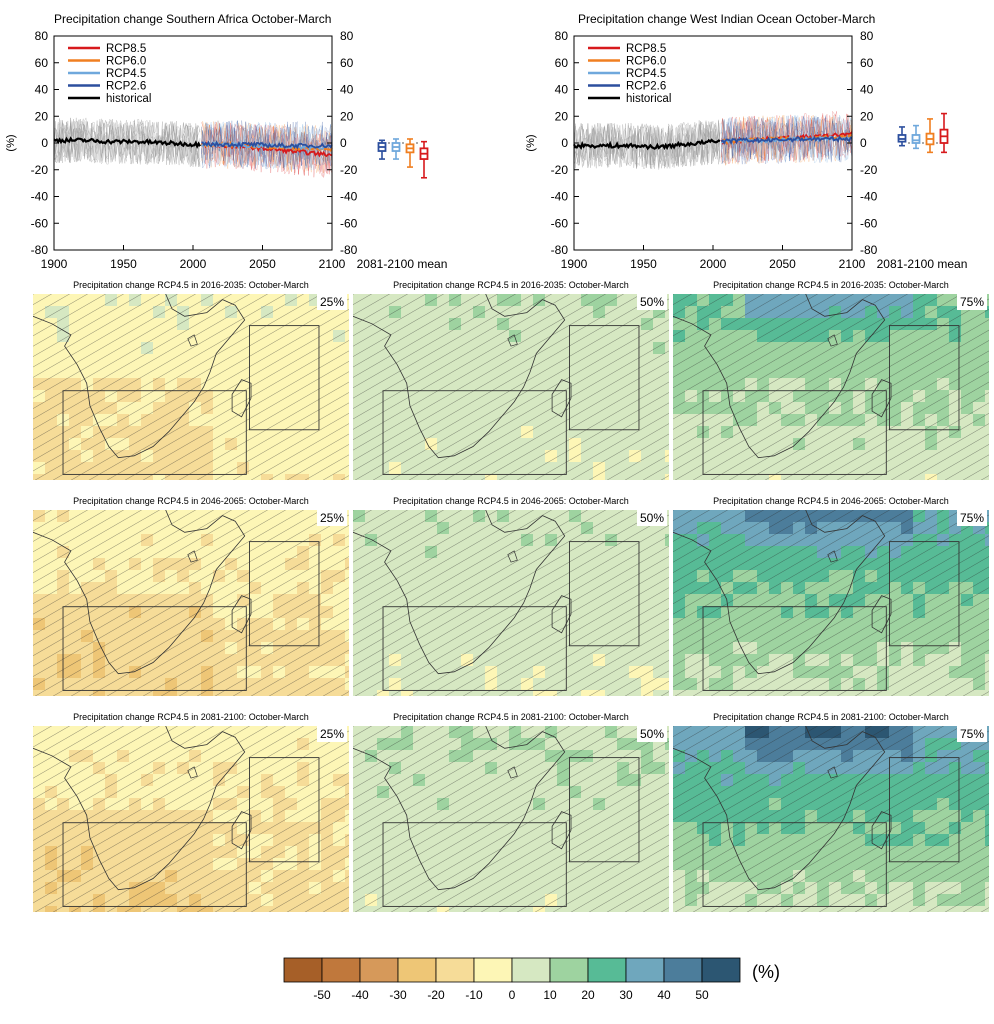  Describe the element at coordinates (562, 116) in the screenshot. I see `y-tick-label: 20` at that location.